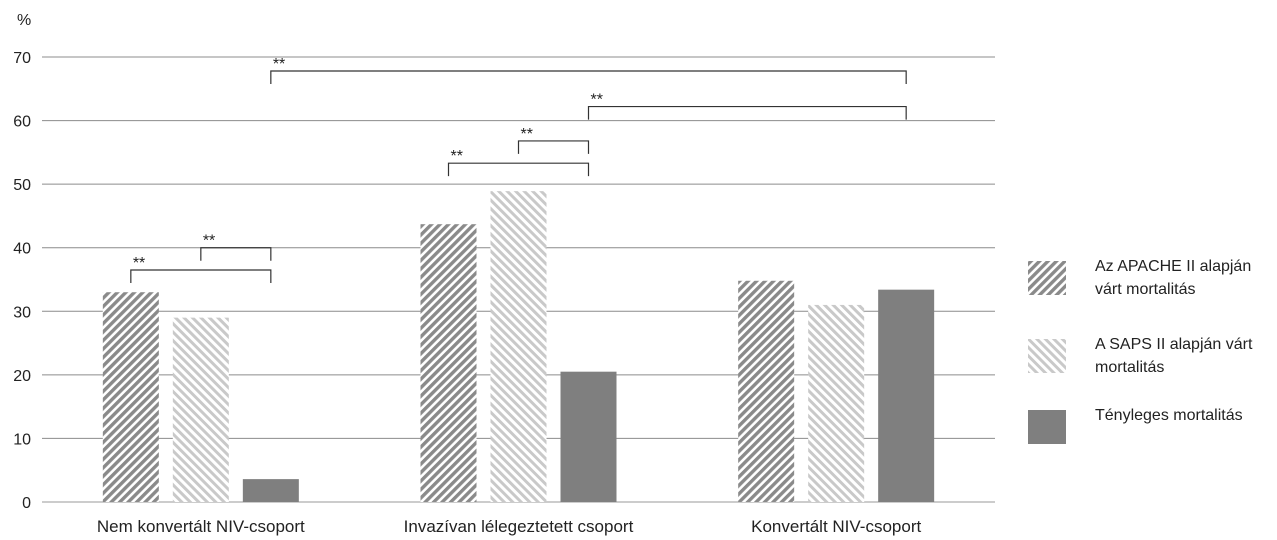 The image size is (1277, 540). What do you see at coordinates (1169, 415) in the screenshot?
I see `legend-label: Tényleges mortalitás` at bounding box center [1169, 415].